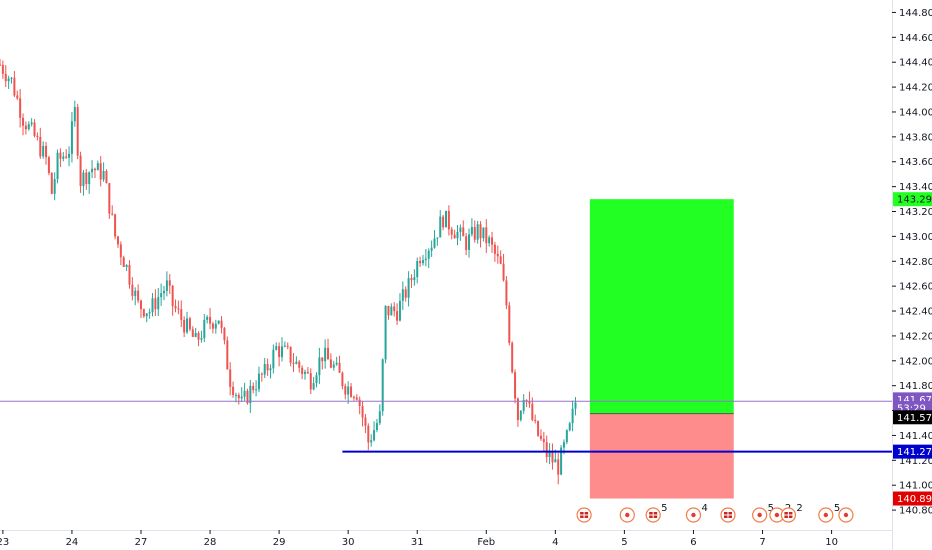  What do you see at coordinates (419, 539) in the screenshot?
I see `time-axis: 23 24 27 28 29 30 31 Feb 4 5 6 7 10` at bounding box center [419, 539].